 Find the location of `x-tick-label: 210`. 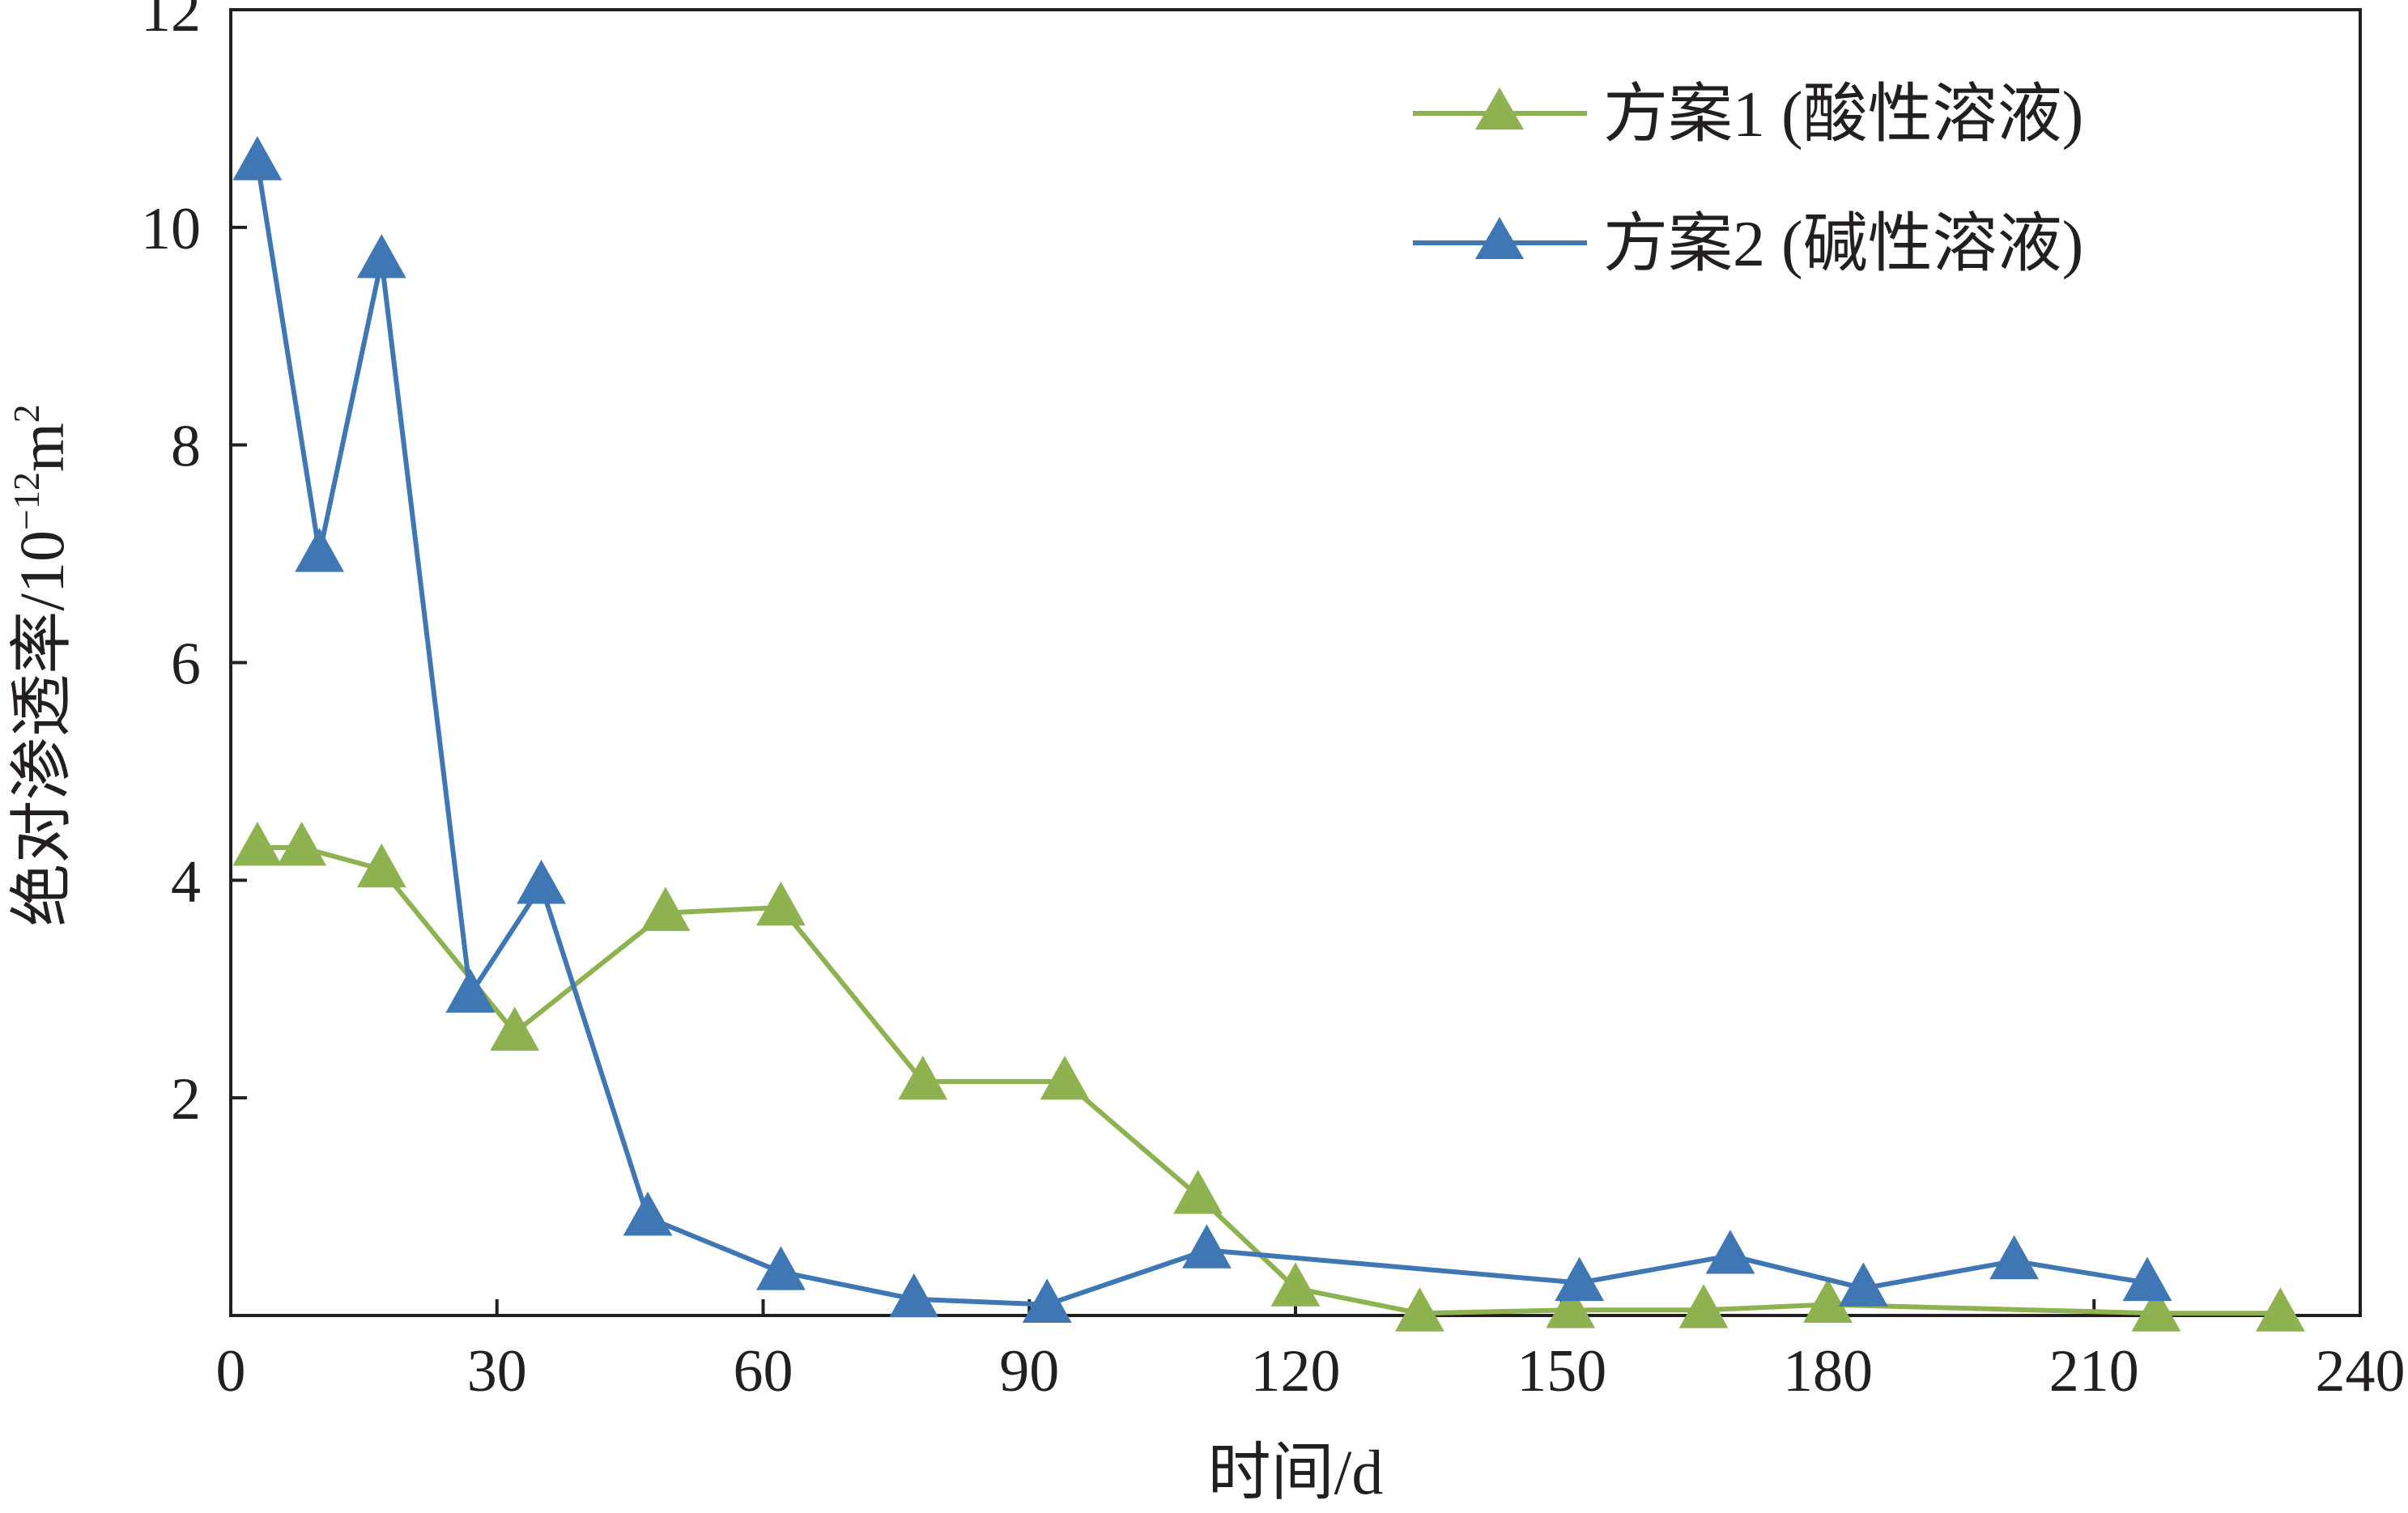

x-tick-label: 210 is located at coordinates (2094, 1371).